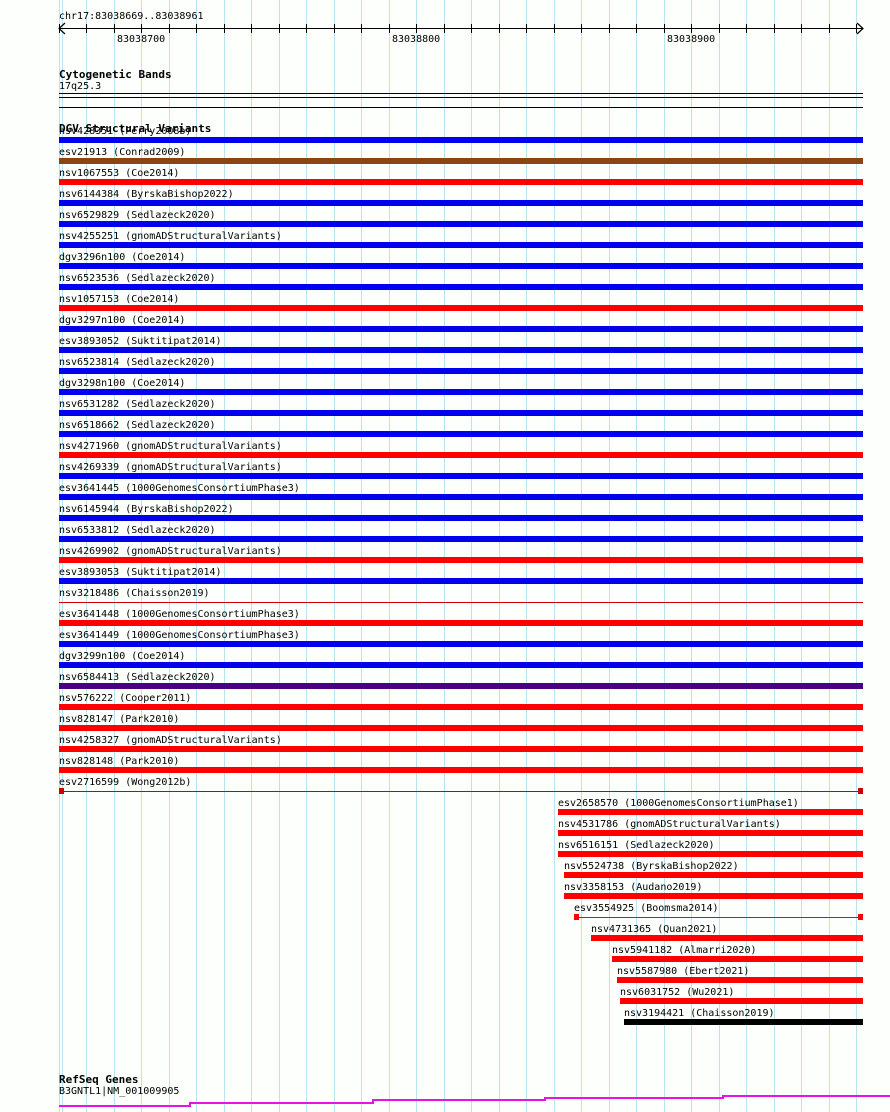 Image resolution: width=890 pixels, height=1112 pixels. What do you see at coordinates (636, 845) in the screenshot?
I see `dgv-feature-label: nsv6516151 (Sedlazeck2020)` at bounding box center [636, 845].